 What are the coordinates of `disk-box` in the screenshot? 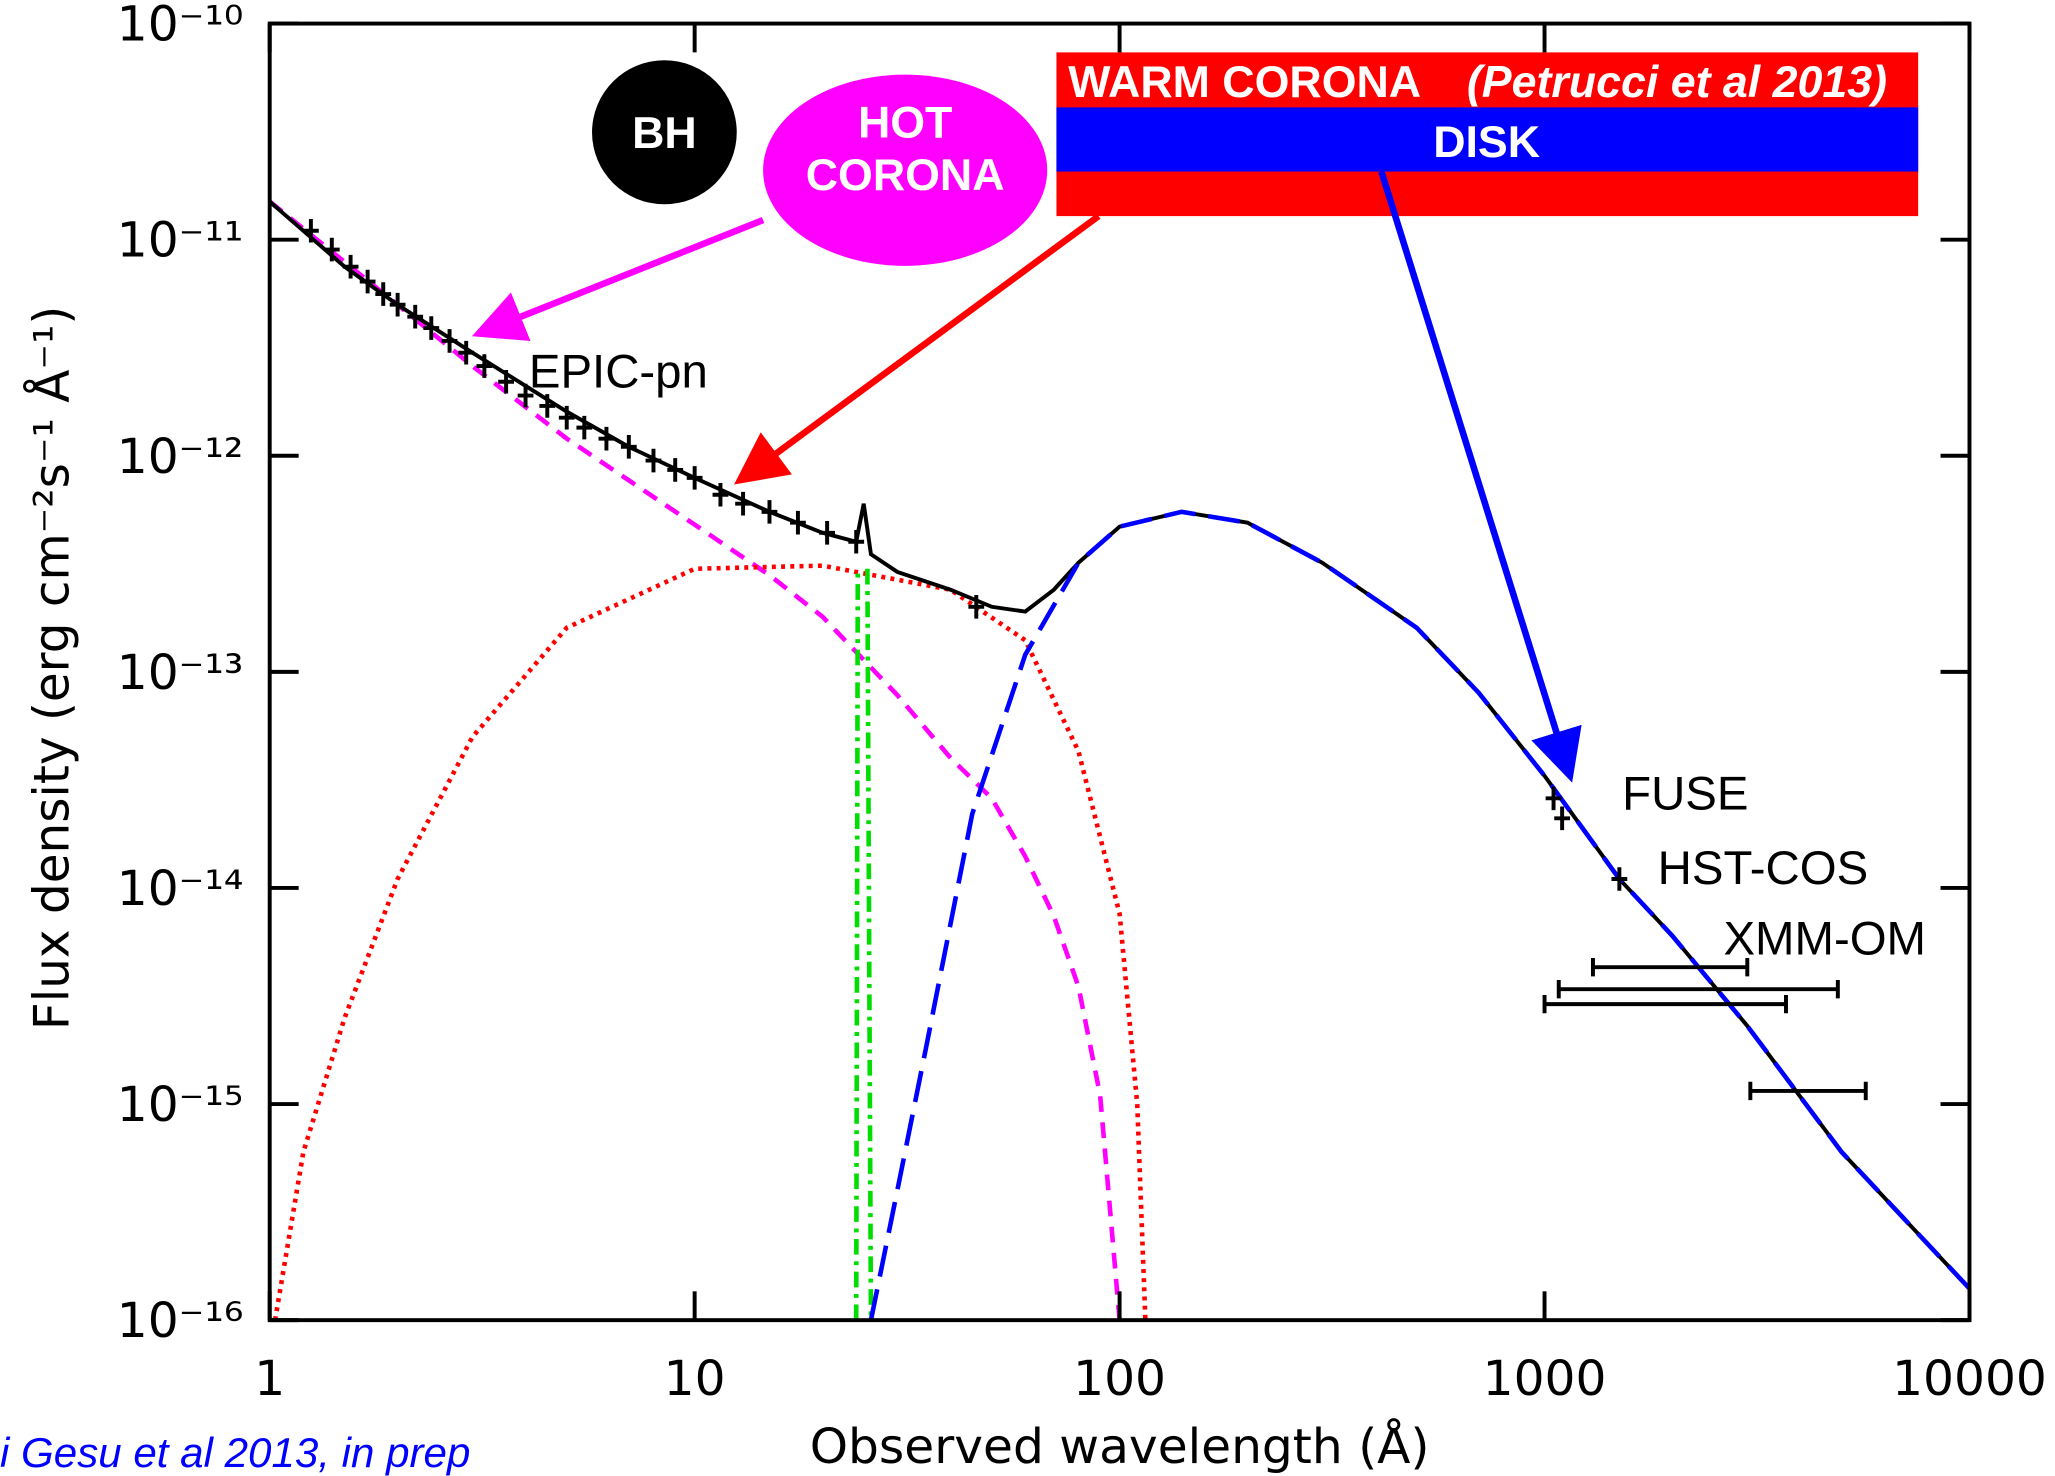 It's located at (1487, 139).